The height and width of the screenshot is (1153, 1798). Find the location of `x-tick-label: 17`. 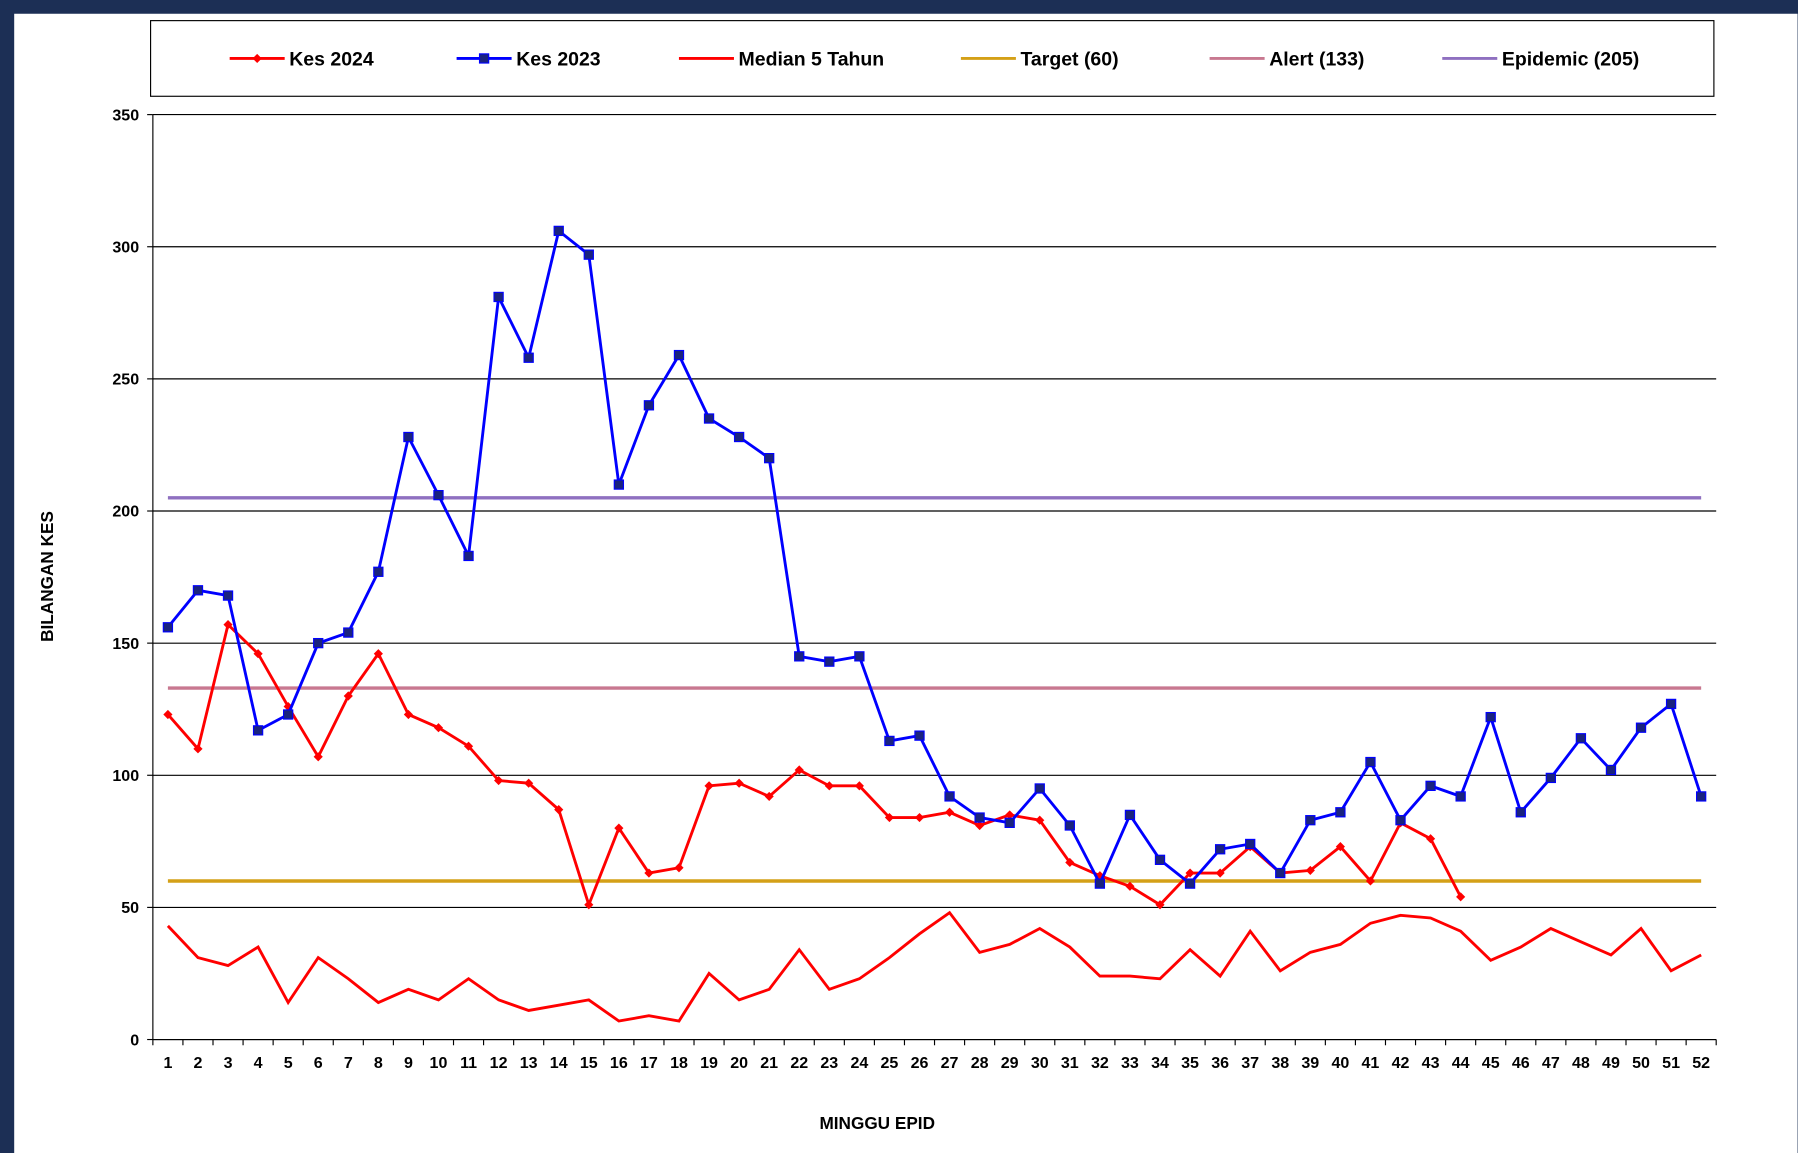

x-tick-label: 17 is located at coordinates (649, 1063).